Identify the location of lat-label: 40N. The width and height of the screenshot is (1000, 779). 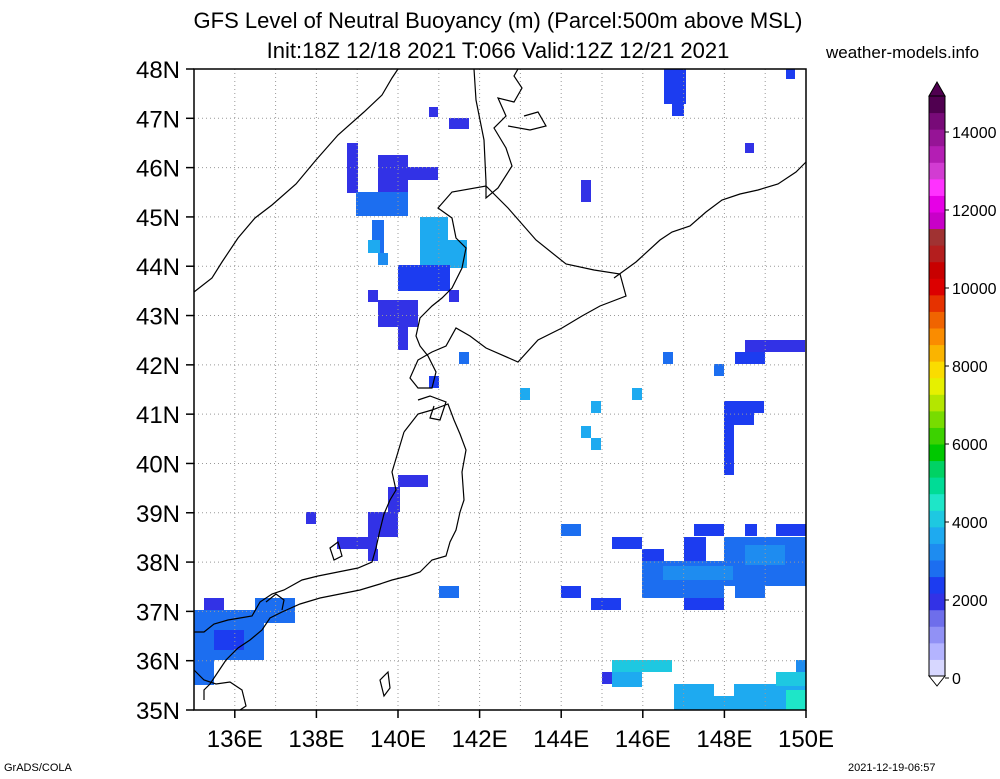
(158, 464).